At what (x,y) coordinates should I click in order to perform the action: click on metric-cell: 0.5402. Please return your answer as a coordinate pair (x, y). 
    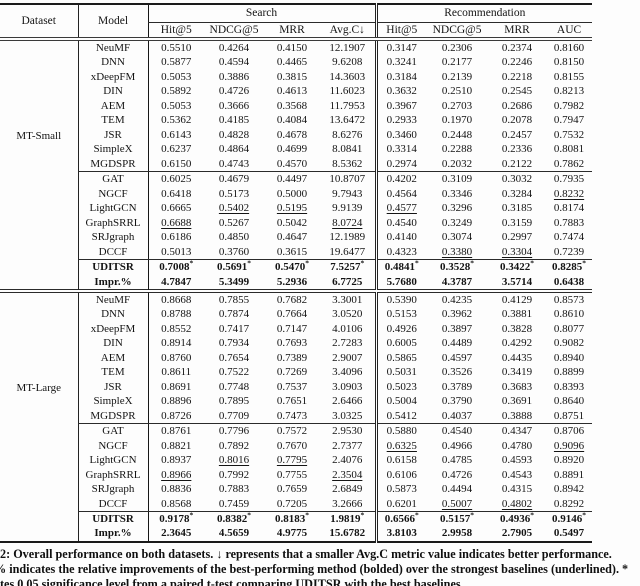
    Looking at the image, I should click on (234, 208).